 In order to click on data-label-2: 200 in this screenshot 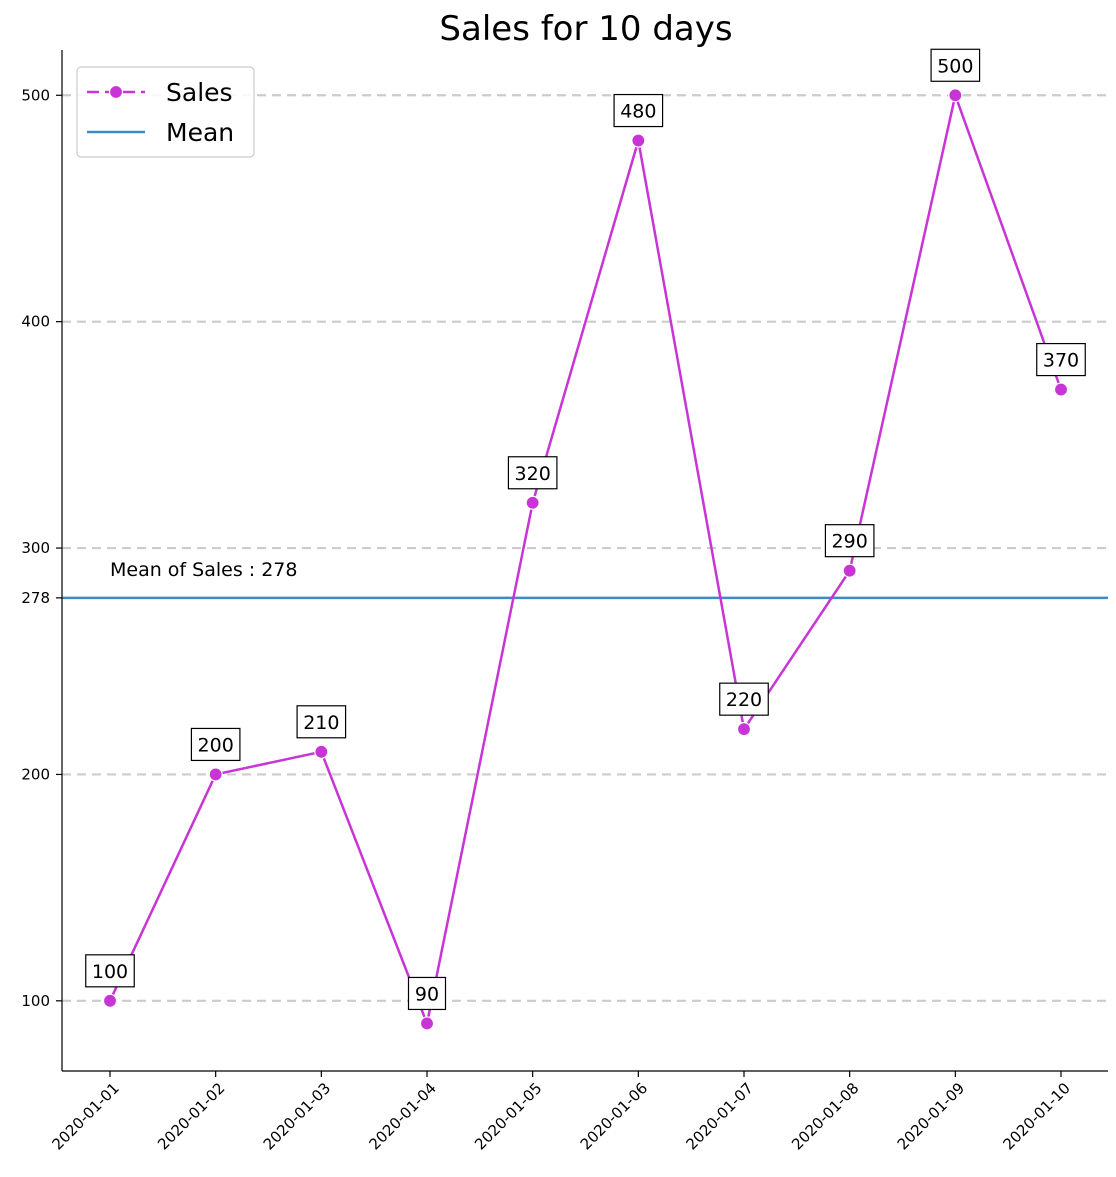, I will do `click(215, 744)`.